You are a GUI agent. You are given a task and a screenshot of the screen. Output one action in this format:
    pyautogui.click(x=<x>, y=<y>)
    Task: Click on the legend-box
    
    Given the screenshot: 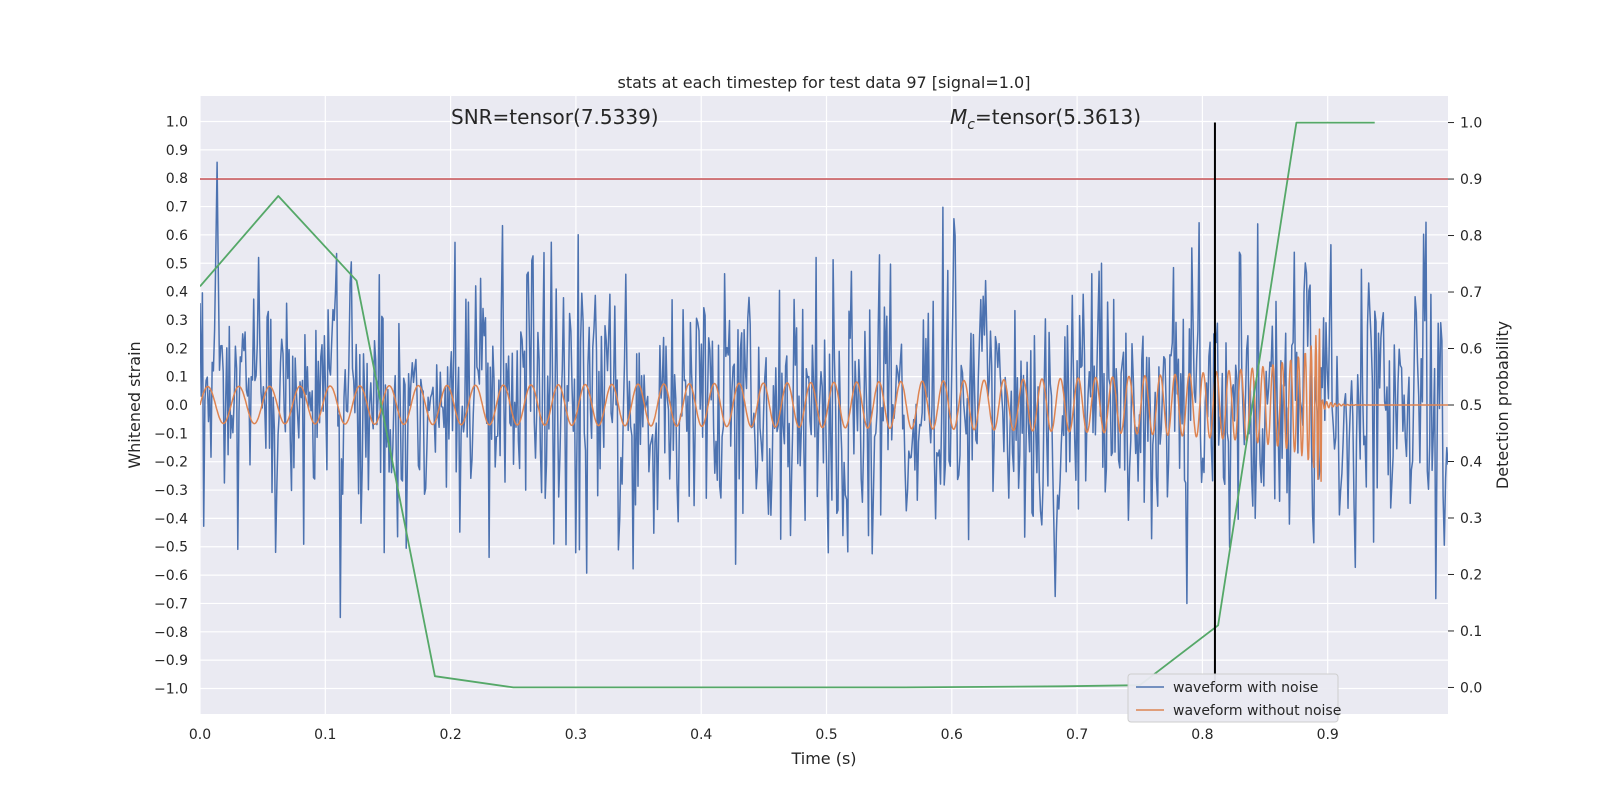 What is the action you would take?
    pyautogui.click(x=1233, y=698)
    